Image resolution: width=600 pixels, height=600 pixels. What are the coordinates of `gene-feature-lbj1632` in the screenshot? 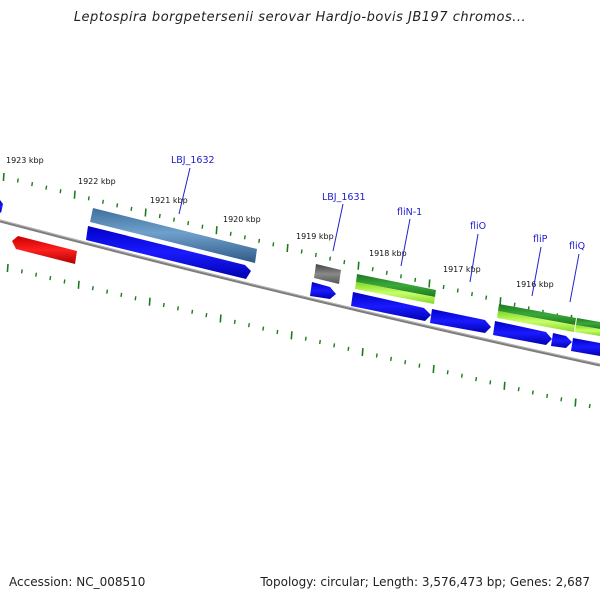 It's located at (173, 235).